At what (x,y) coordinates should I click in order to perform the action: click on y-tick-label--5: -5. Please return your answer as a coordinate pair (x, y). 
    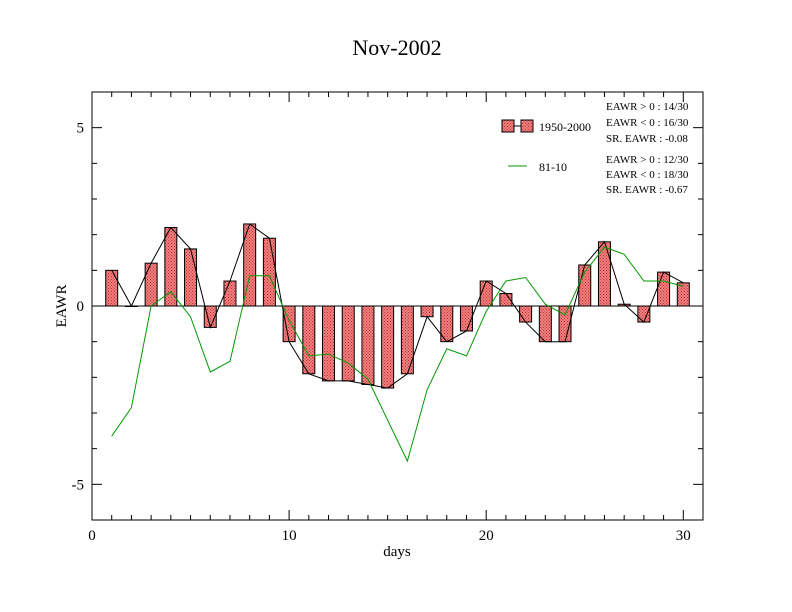
    Looking at the image, I should click on (78, 485).